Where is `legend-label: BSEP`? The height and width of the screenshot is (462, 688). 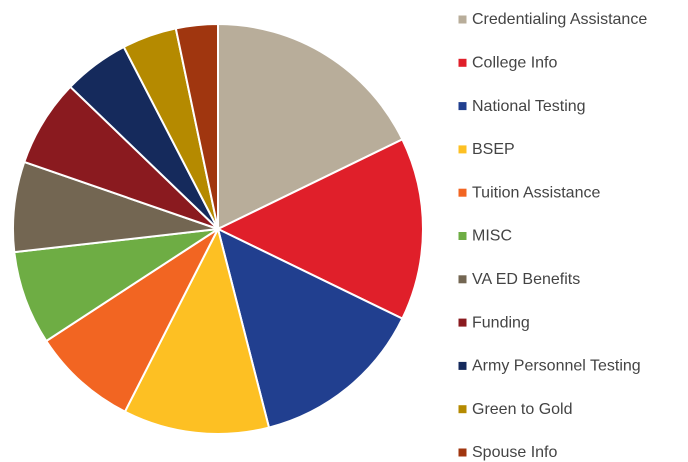 legend-label: BSEP is located at coordinates (493, 149).